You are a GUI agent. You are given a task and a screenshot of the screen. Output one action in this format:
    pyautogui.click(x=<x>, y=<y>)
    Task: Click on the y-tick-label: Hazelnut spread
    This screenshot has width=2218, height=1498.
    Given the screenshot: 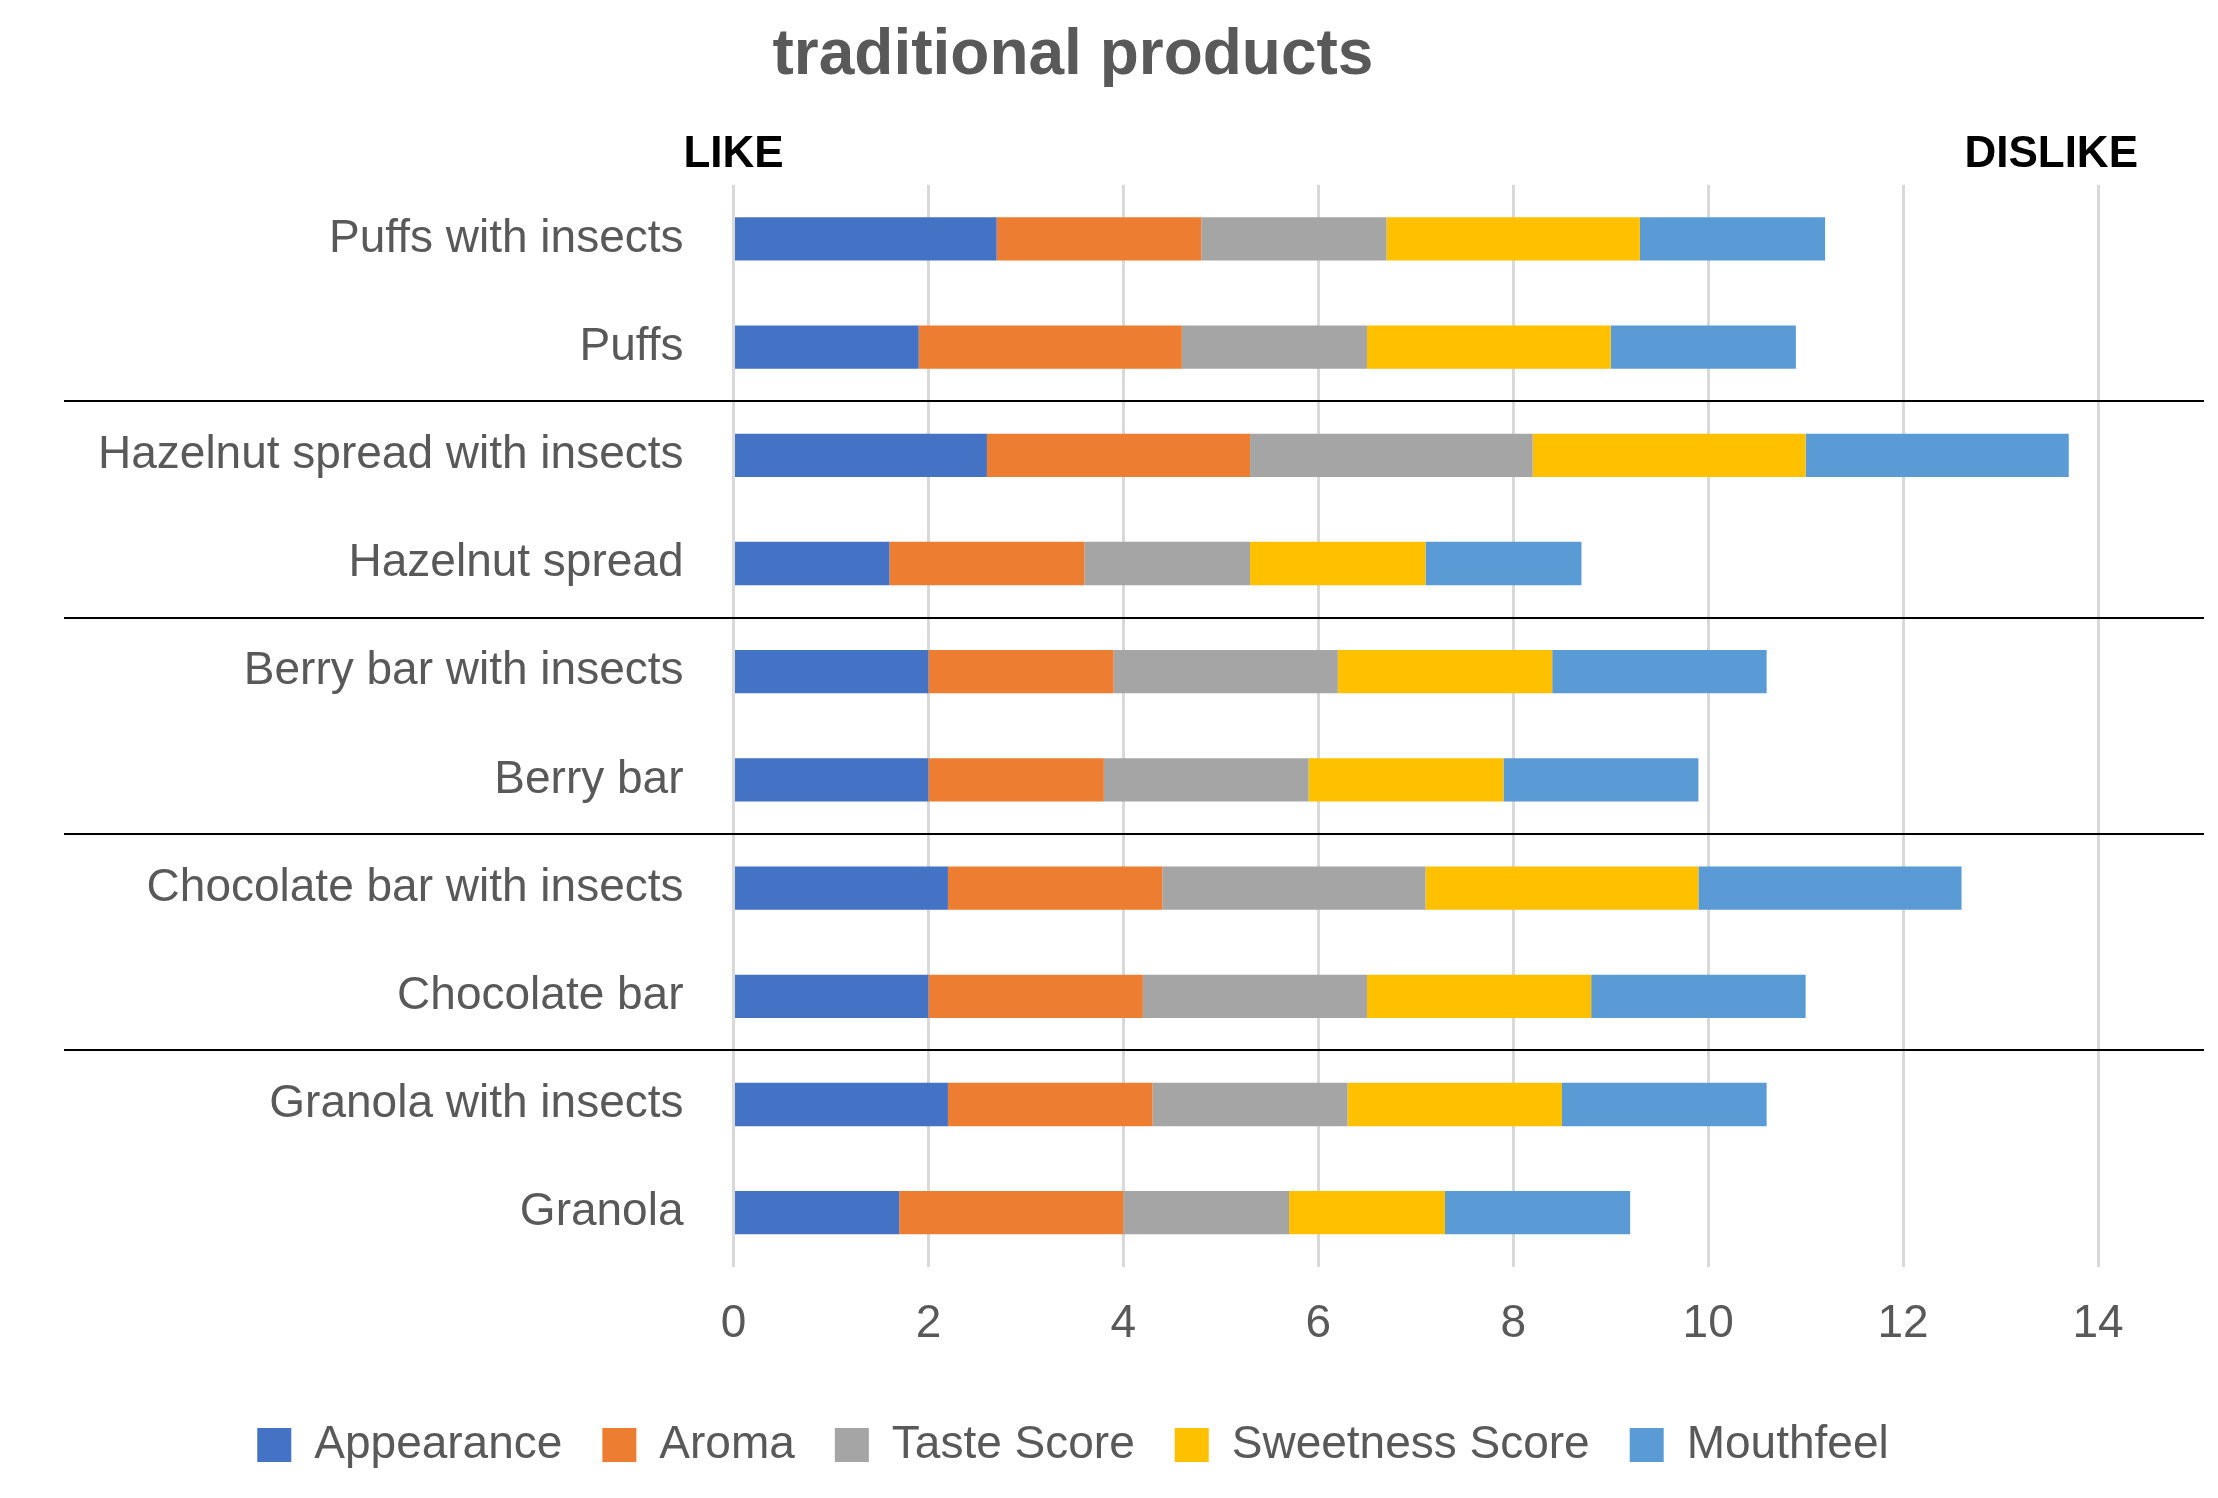 What is the action you would take?
    pyautogui.click(x=516, y=560)
    